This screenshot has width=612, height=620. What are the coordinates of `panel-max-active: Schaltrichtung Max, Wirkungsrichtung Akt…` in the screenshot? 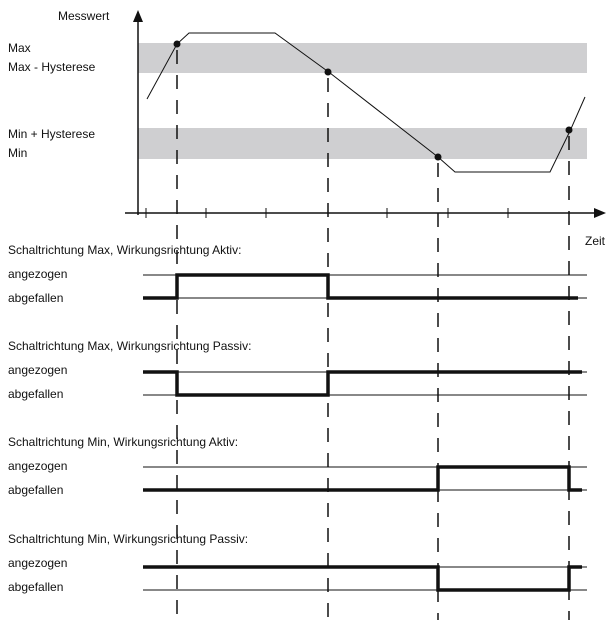 It's located at (297, 274).